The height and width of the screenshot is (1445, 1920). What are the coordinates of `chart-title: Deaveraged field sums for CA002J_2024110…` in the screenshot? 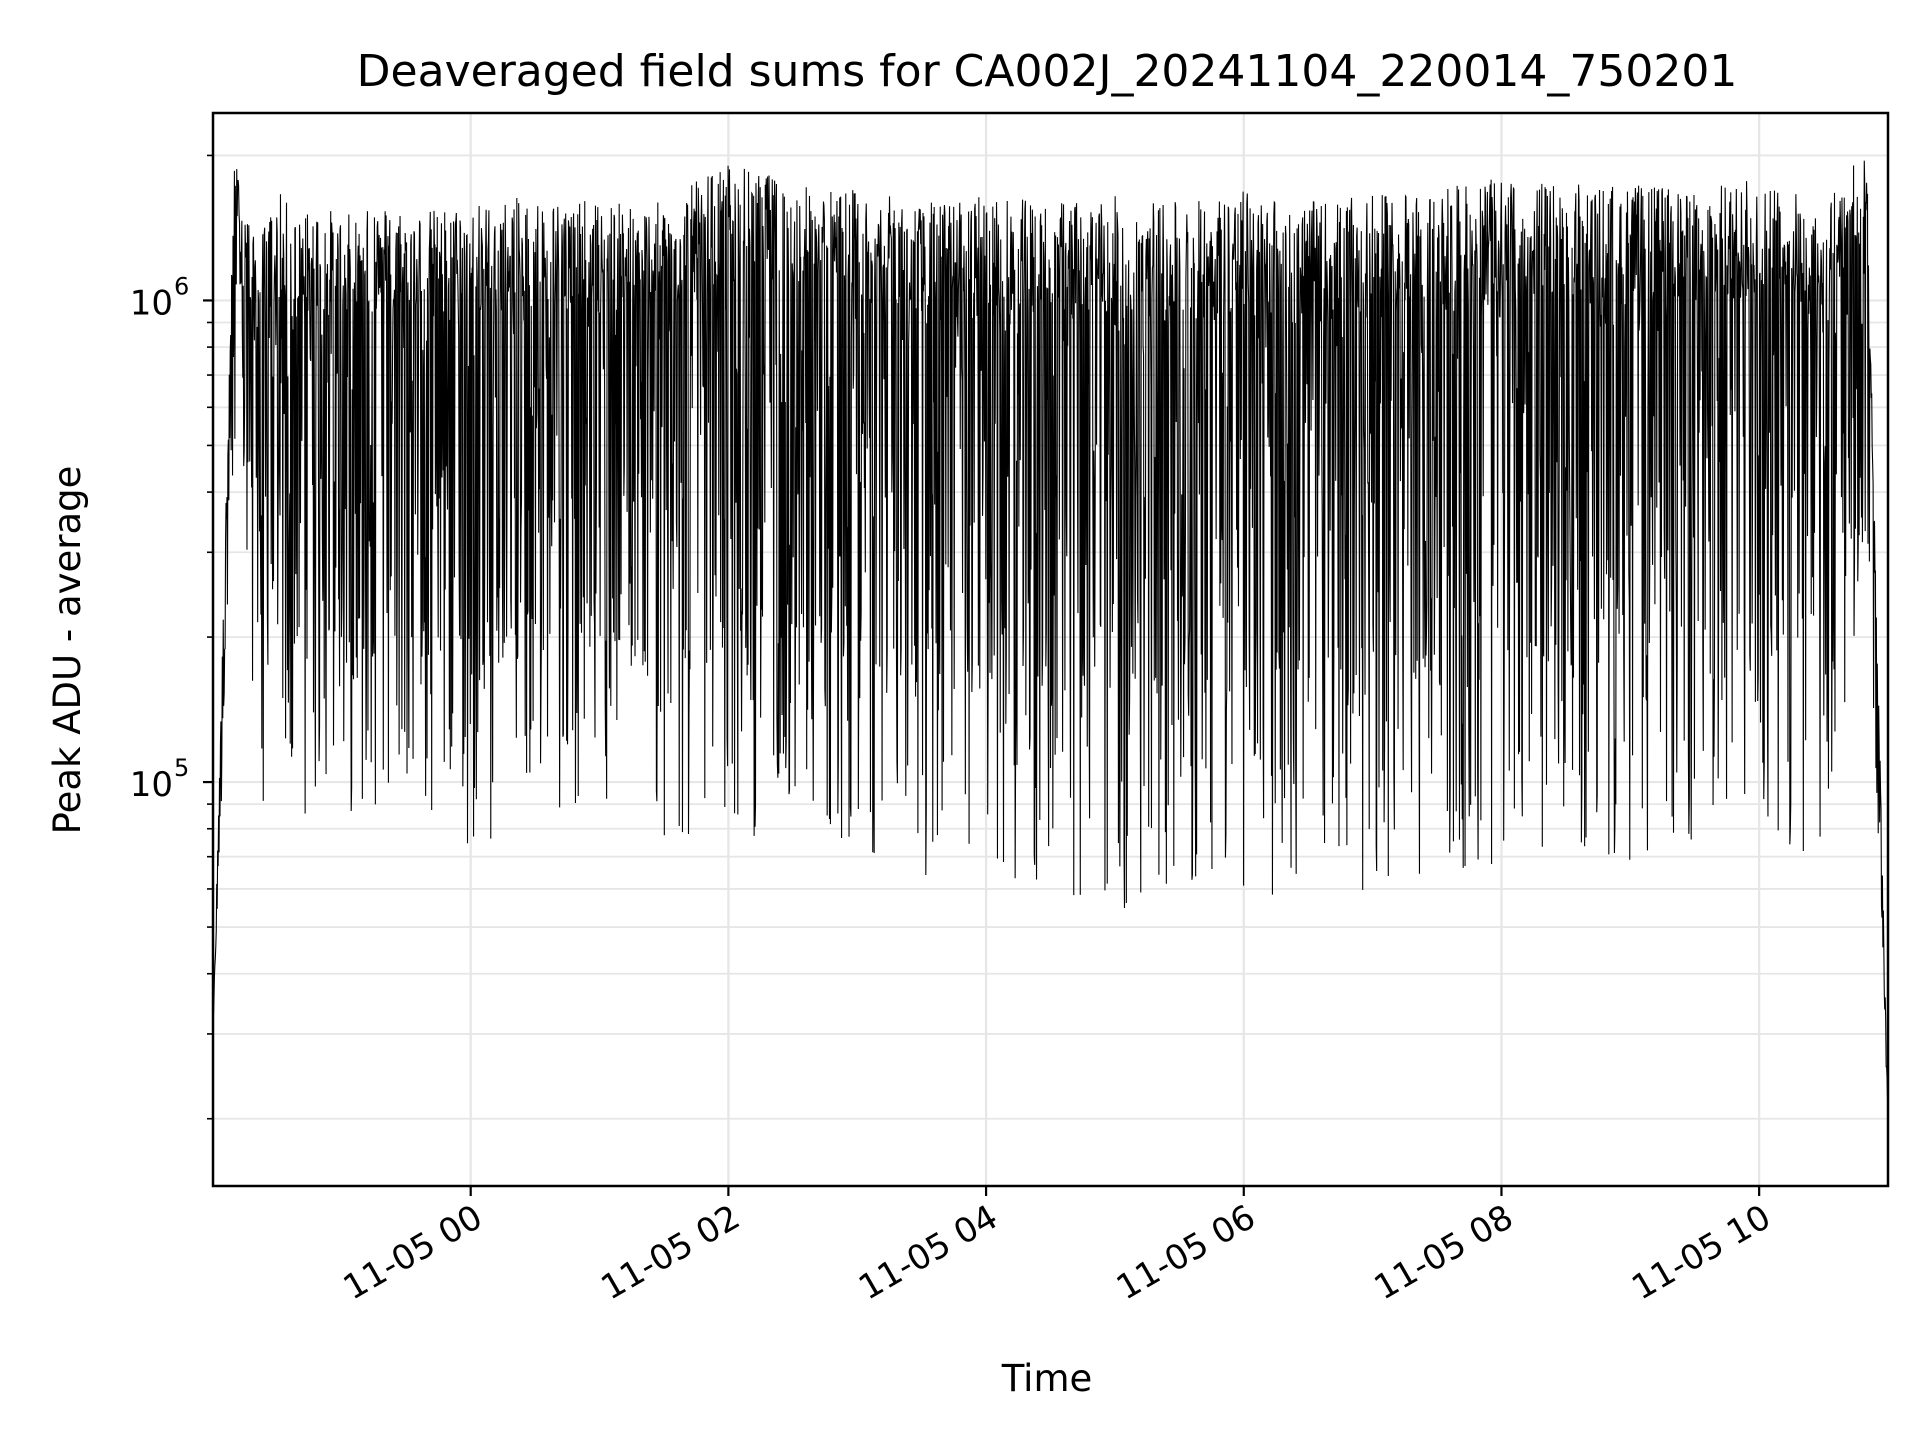 It's located at (1047, 71).